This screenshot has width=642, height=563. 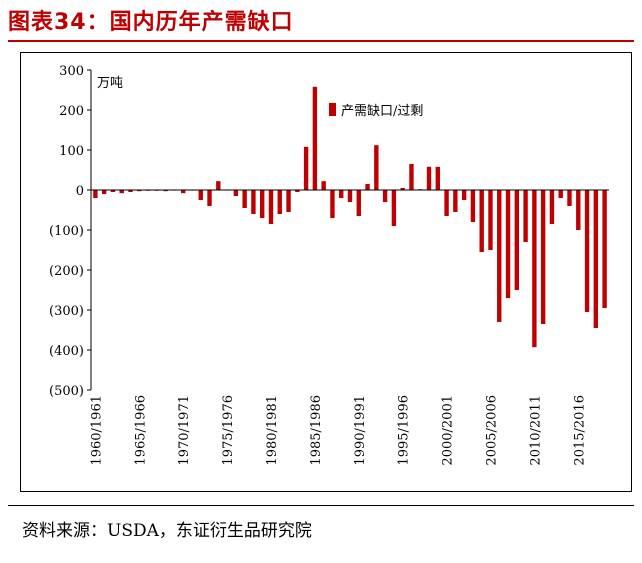 What do you see at coordinates (448, 430) in the screenshot?
I see `x-tick-label: 2000/2001` at bounding box center [448, 430].